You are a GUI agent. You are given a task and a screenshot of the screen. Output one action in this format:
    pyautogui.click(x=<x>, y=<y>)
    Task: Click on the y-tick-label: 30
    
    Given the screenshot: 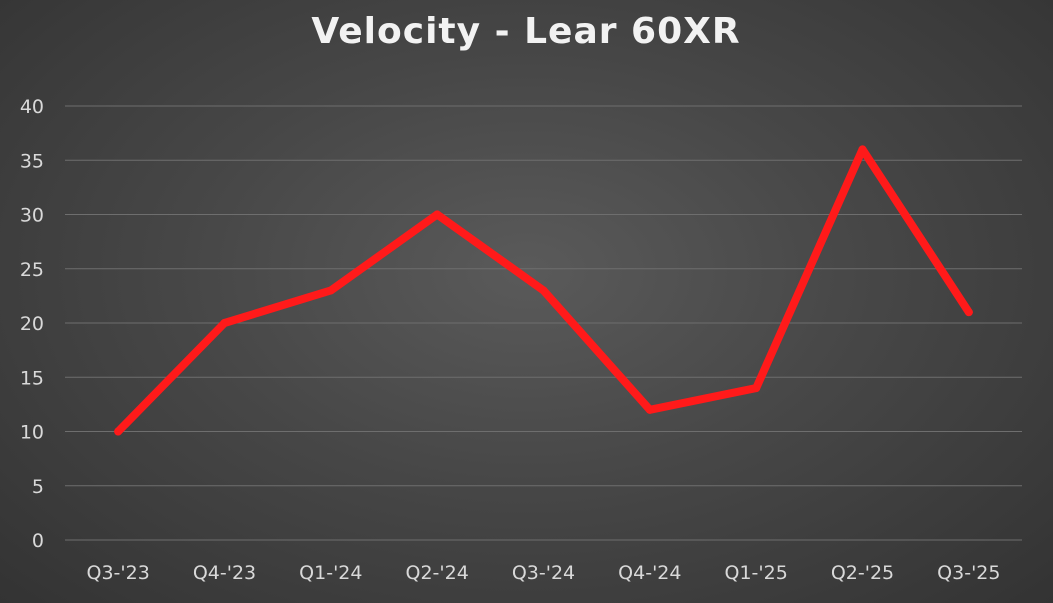 What is the action you would take?
    pyautogui.click(x=32, y=216)
    